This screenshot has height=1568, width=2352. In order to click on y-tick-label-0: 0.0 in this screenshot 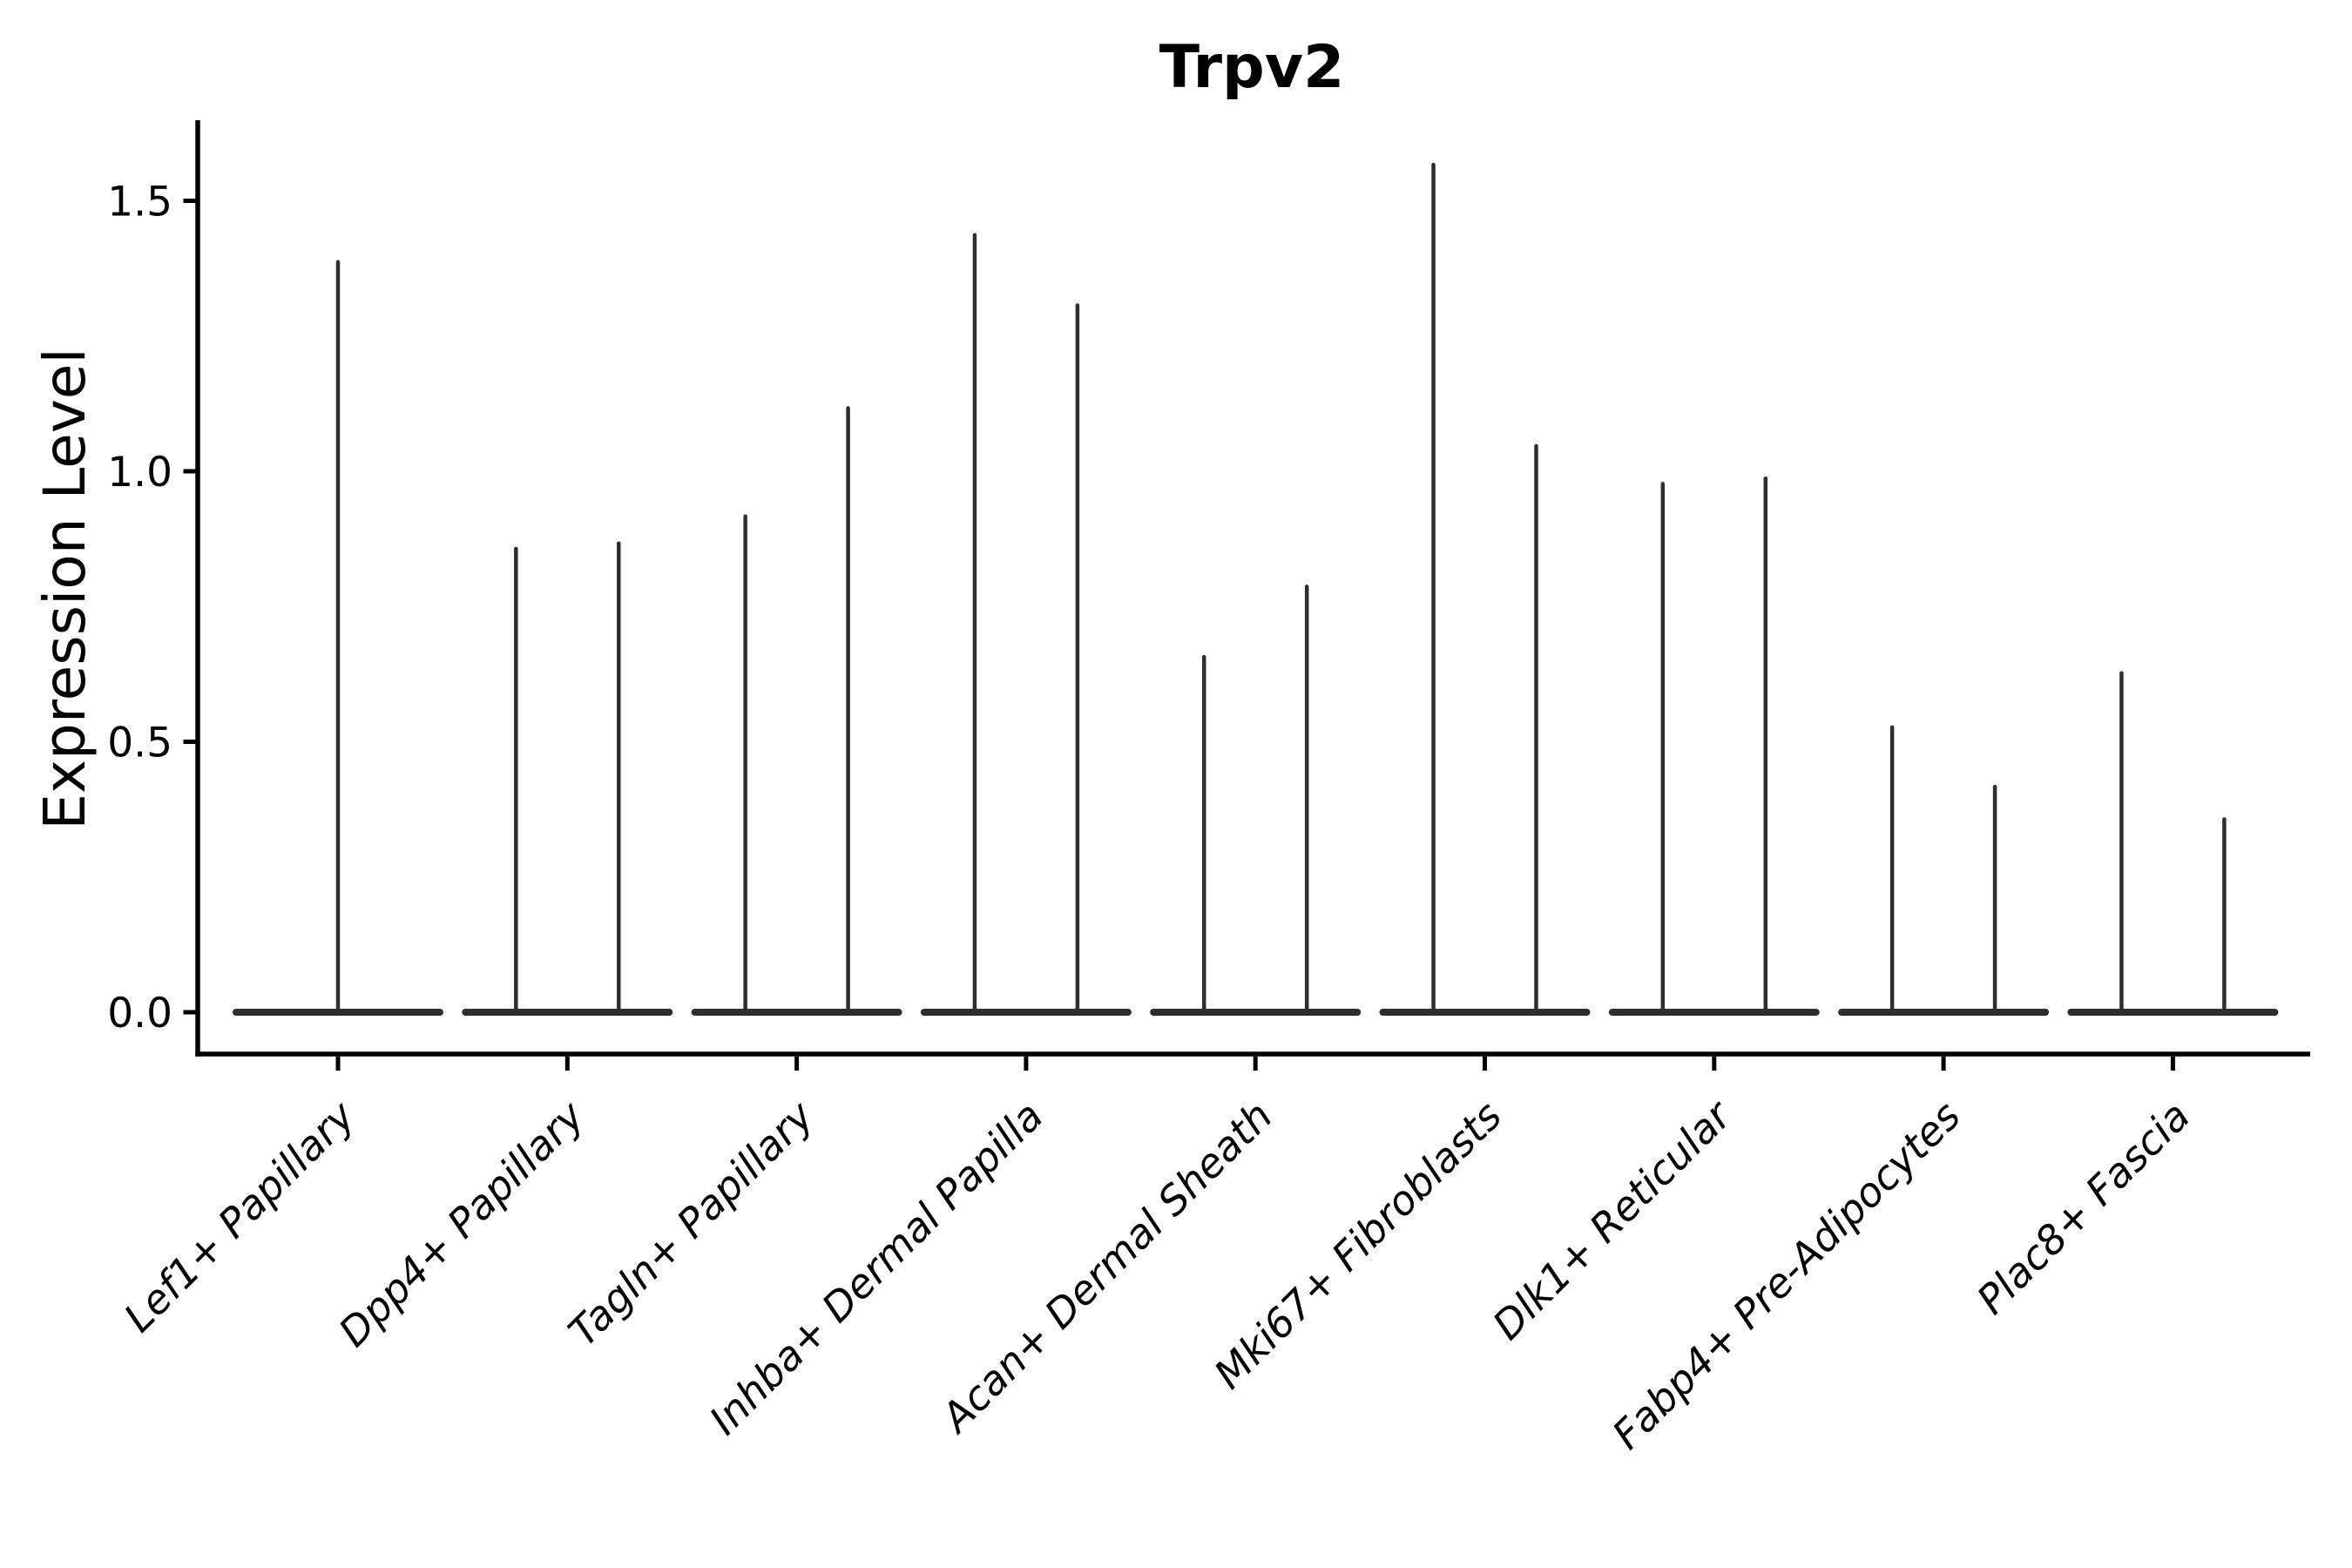, I will do `click(139, 1014)`.